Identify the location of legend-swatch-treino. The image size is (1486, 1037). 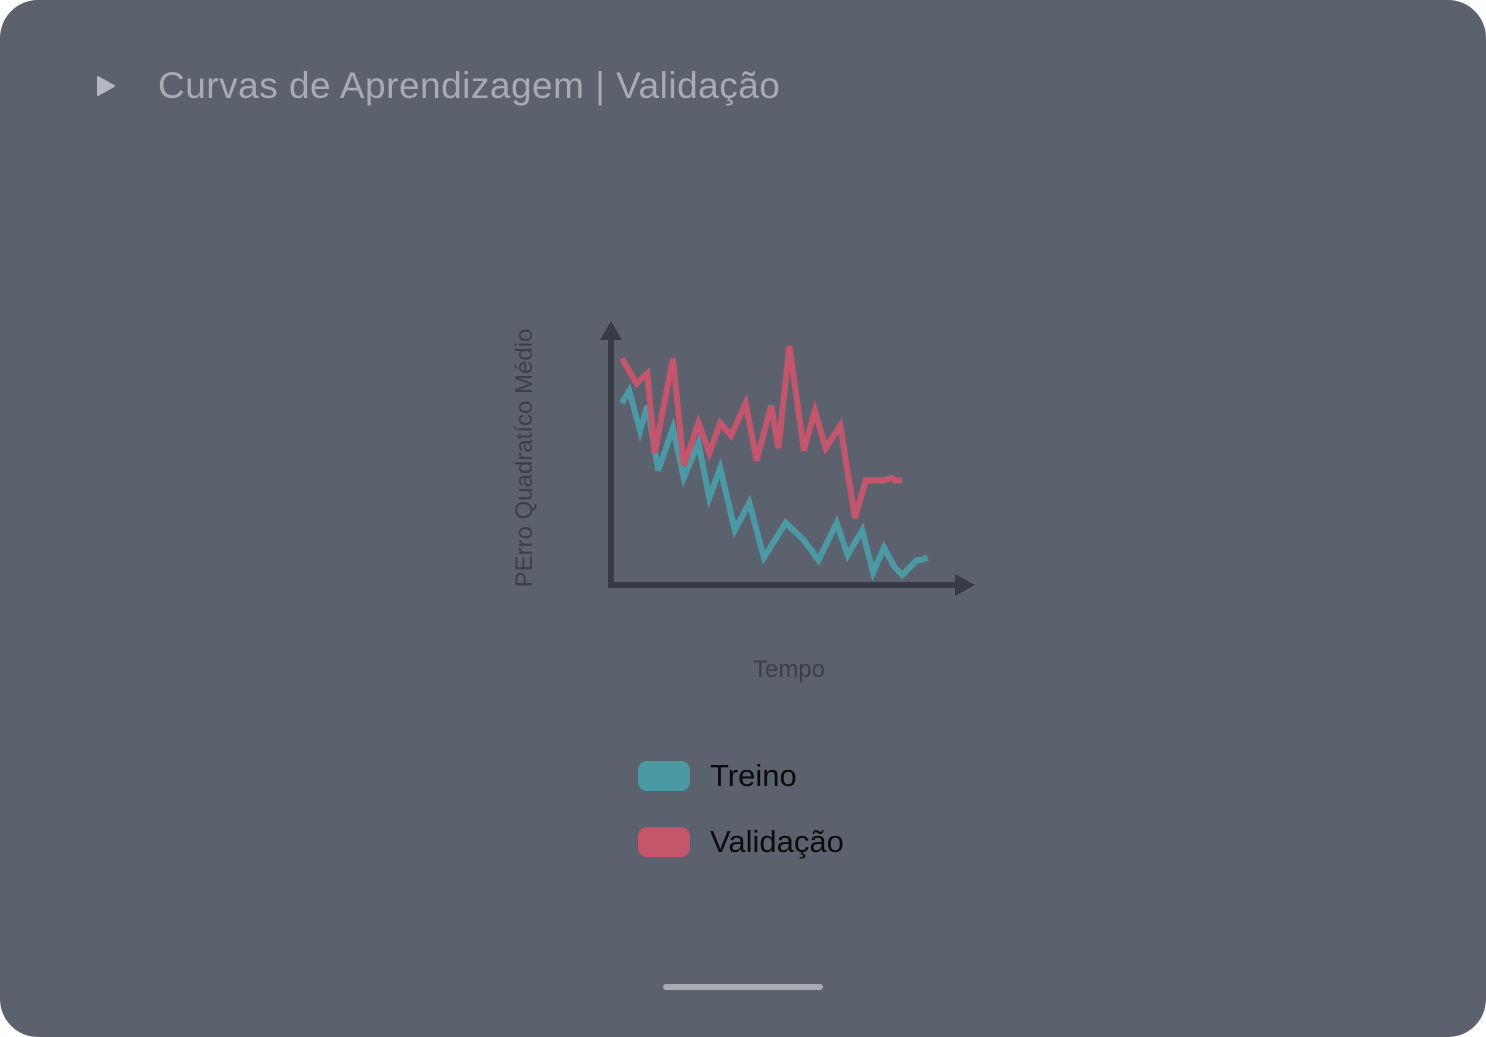
(664, 776).